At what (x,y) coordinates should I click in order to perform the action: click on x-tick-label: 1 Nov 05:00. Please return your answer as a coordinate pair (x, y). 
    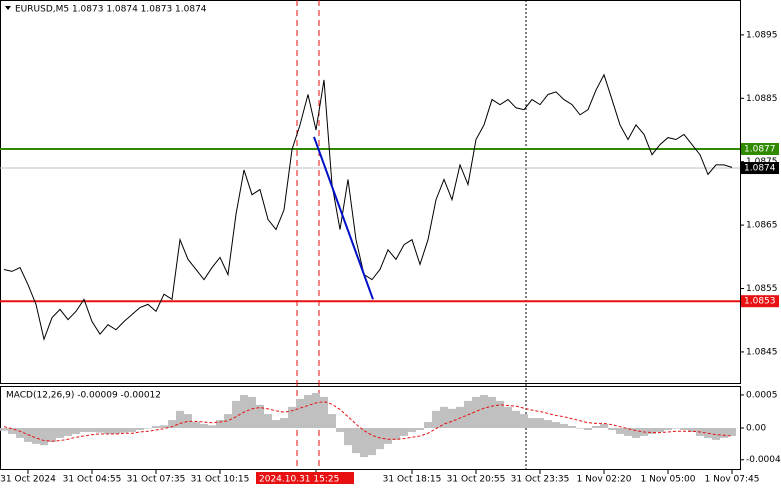
    Looking at the image, I should click on (668, 480).